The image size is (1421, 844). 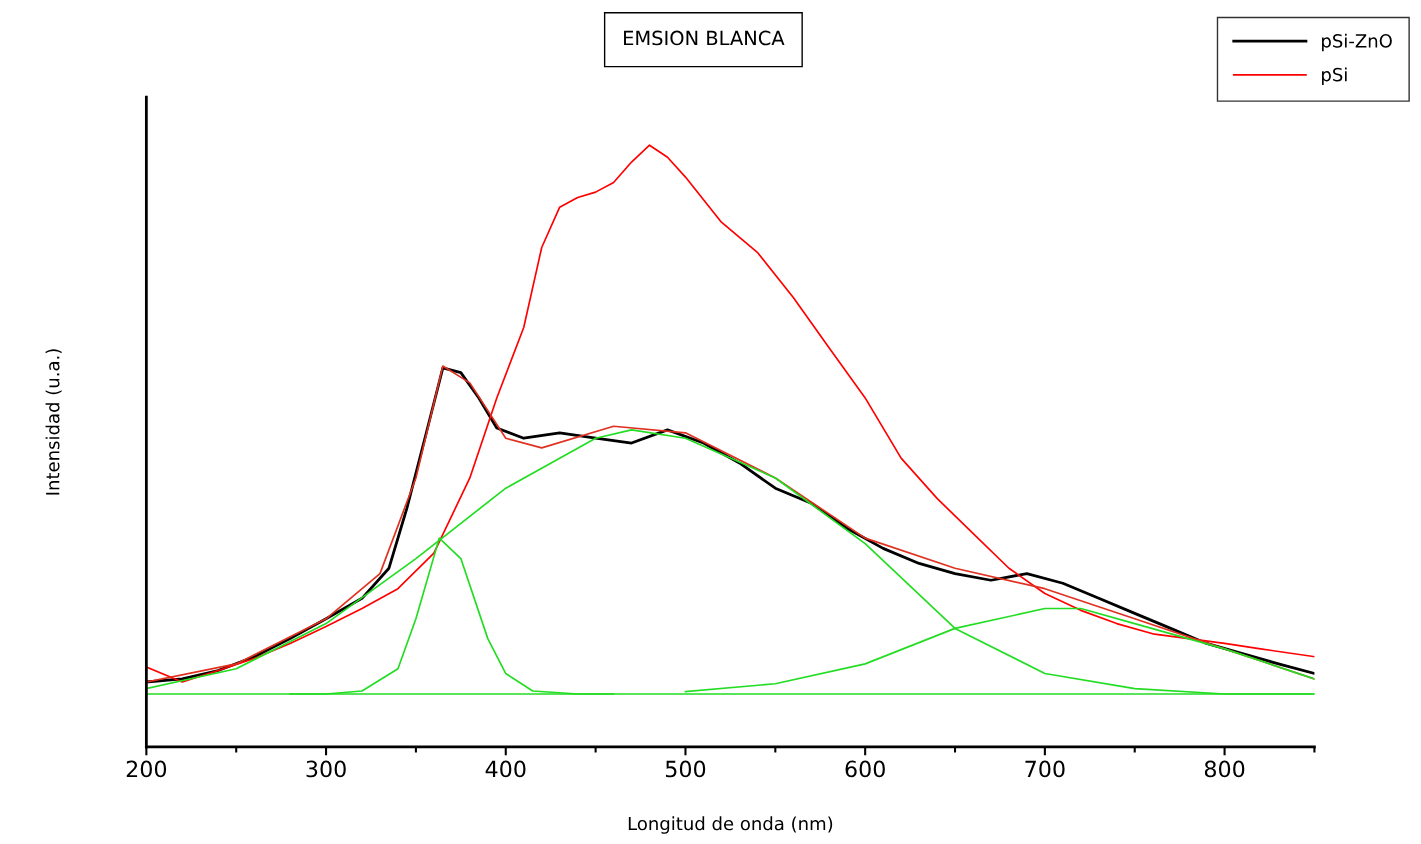 What do you see at coordinates (326, 769) in the screenshot?
I see `x-tick-label: 300` at bounding box center [326, 769].